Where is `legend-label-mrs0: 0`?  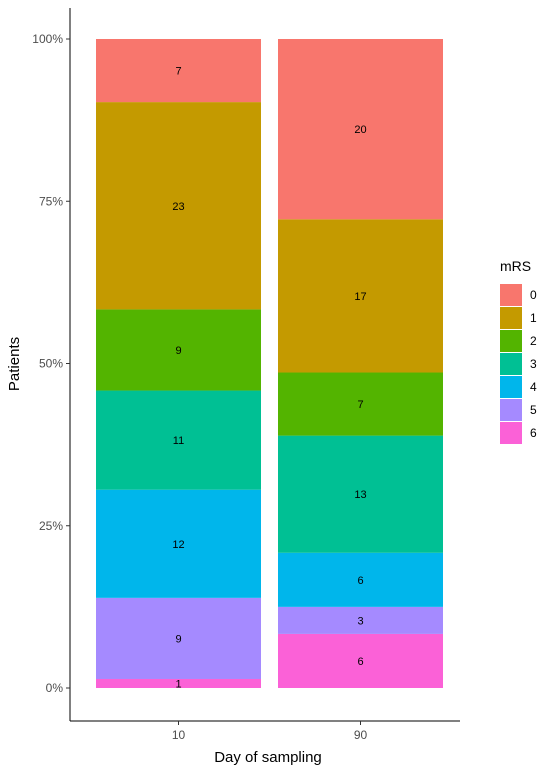
legend-label-mrs0: 0 is located at coordinates (533, 295).